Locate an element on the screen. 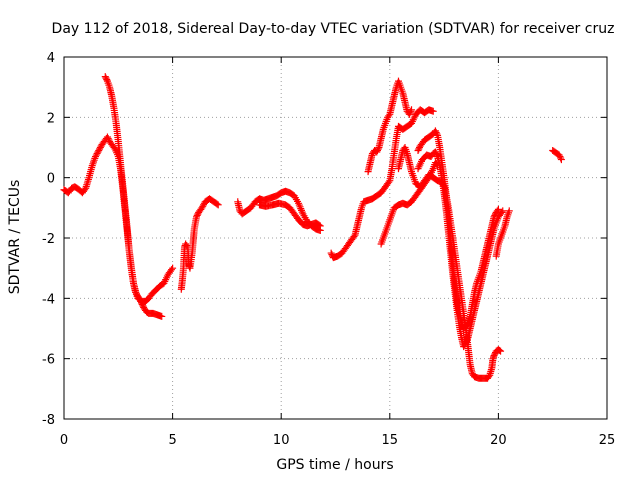  x-tick-label: 5 is located at coordinates (172, 440).